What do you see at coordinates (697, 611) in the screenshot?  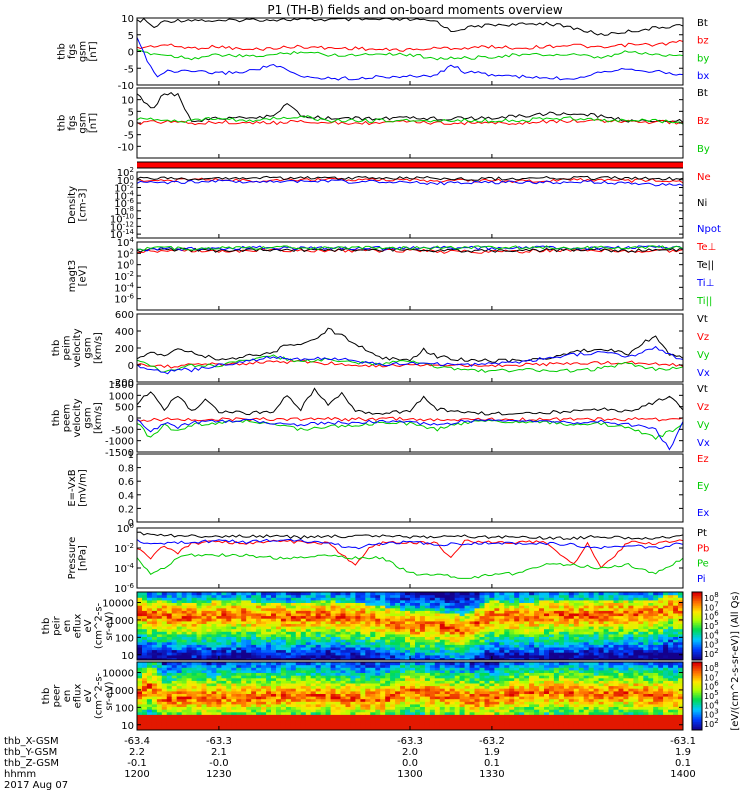 I see `colorbar-cell` at bounding box center [697, 611].